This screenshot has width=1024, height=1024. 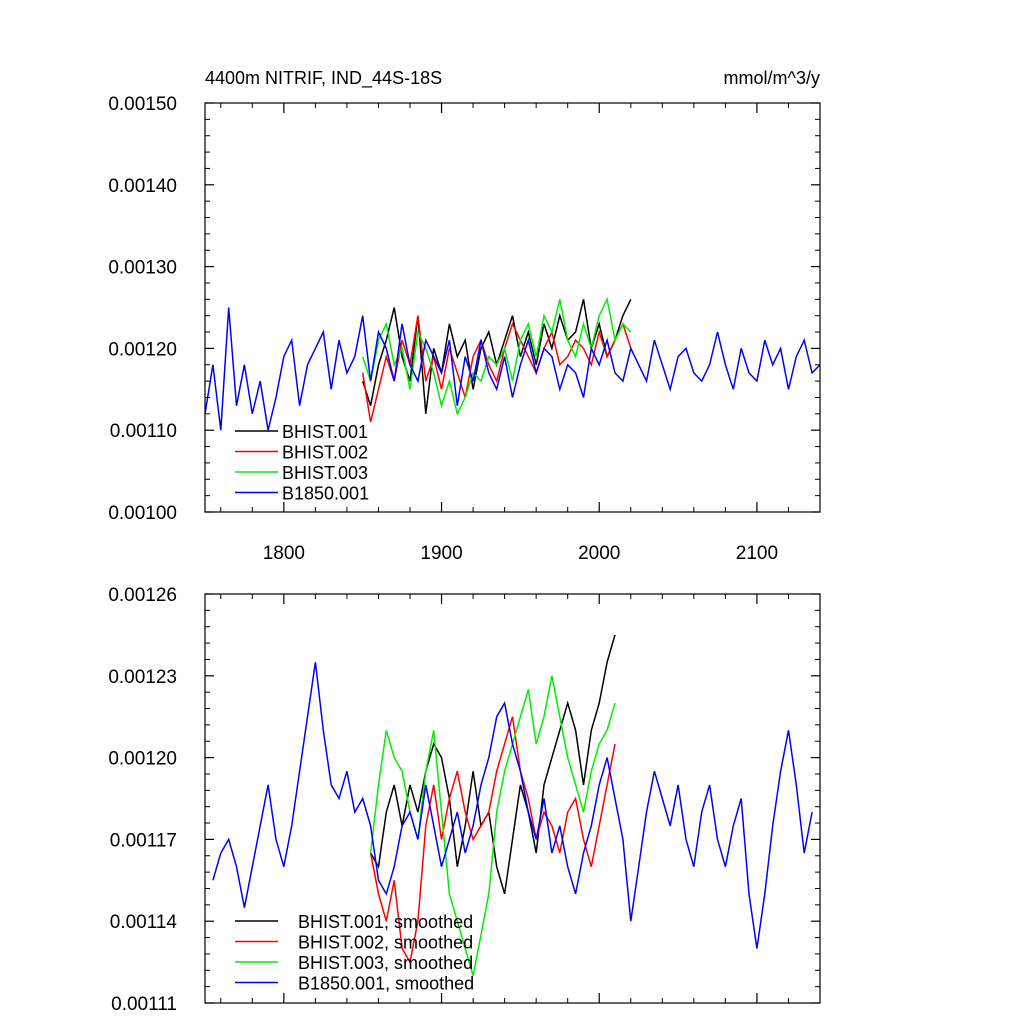 I want to click on top-series-group, so click(x=512, y=363).